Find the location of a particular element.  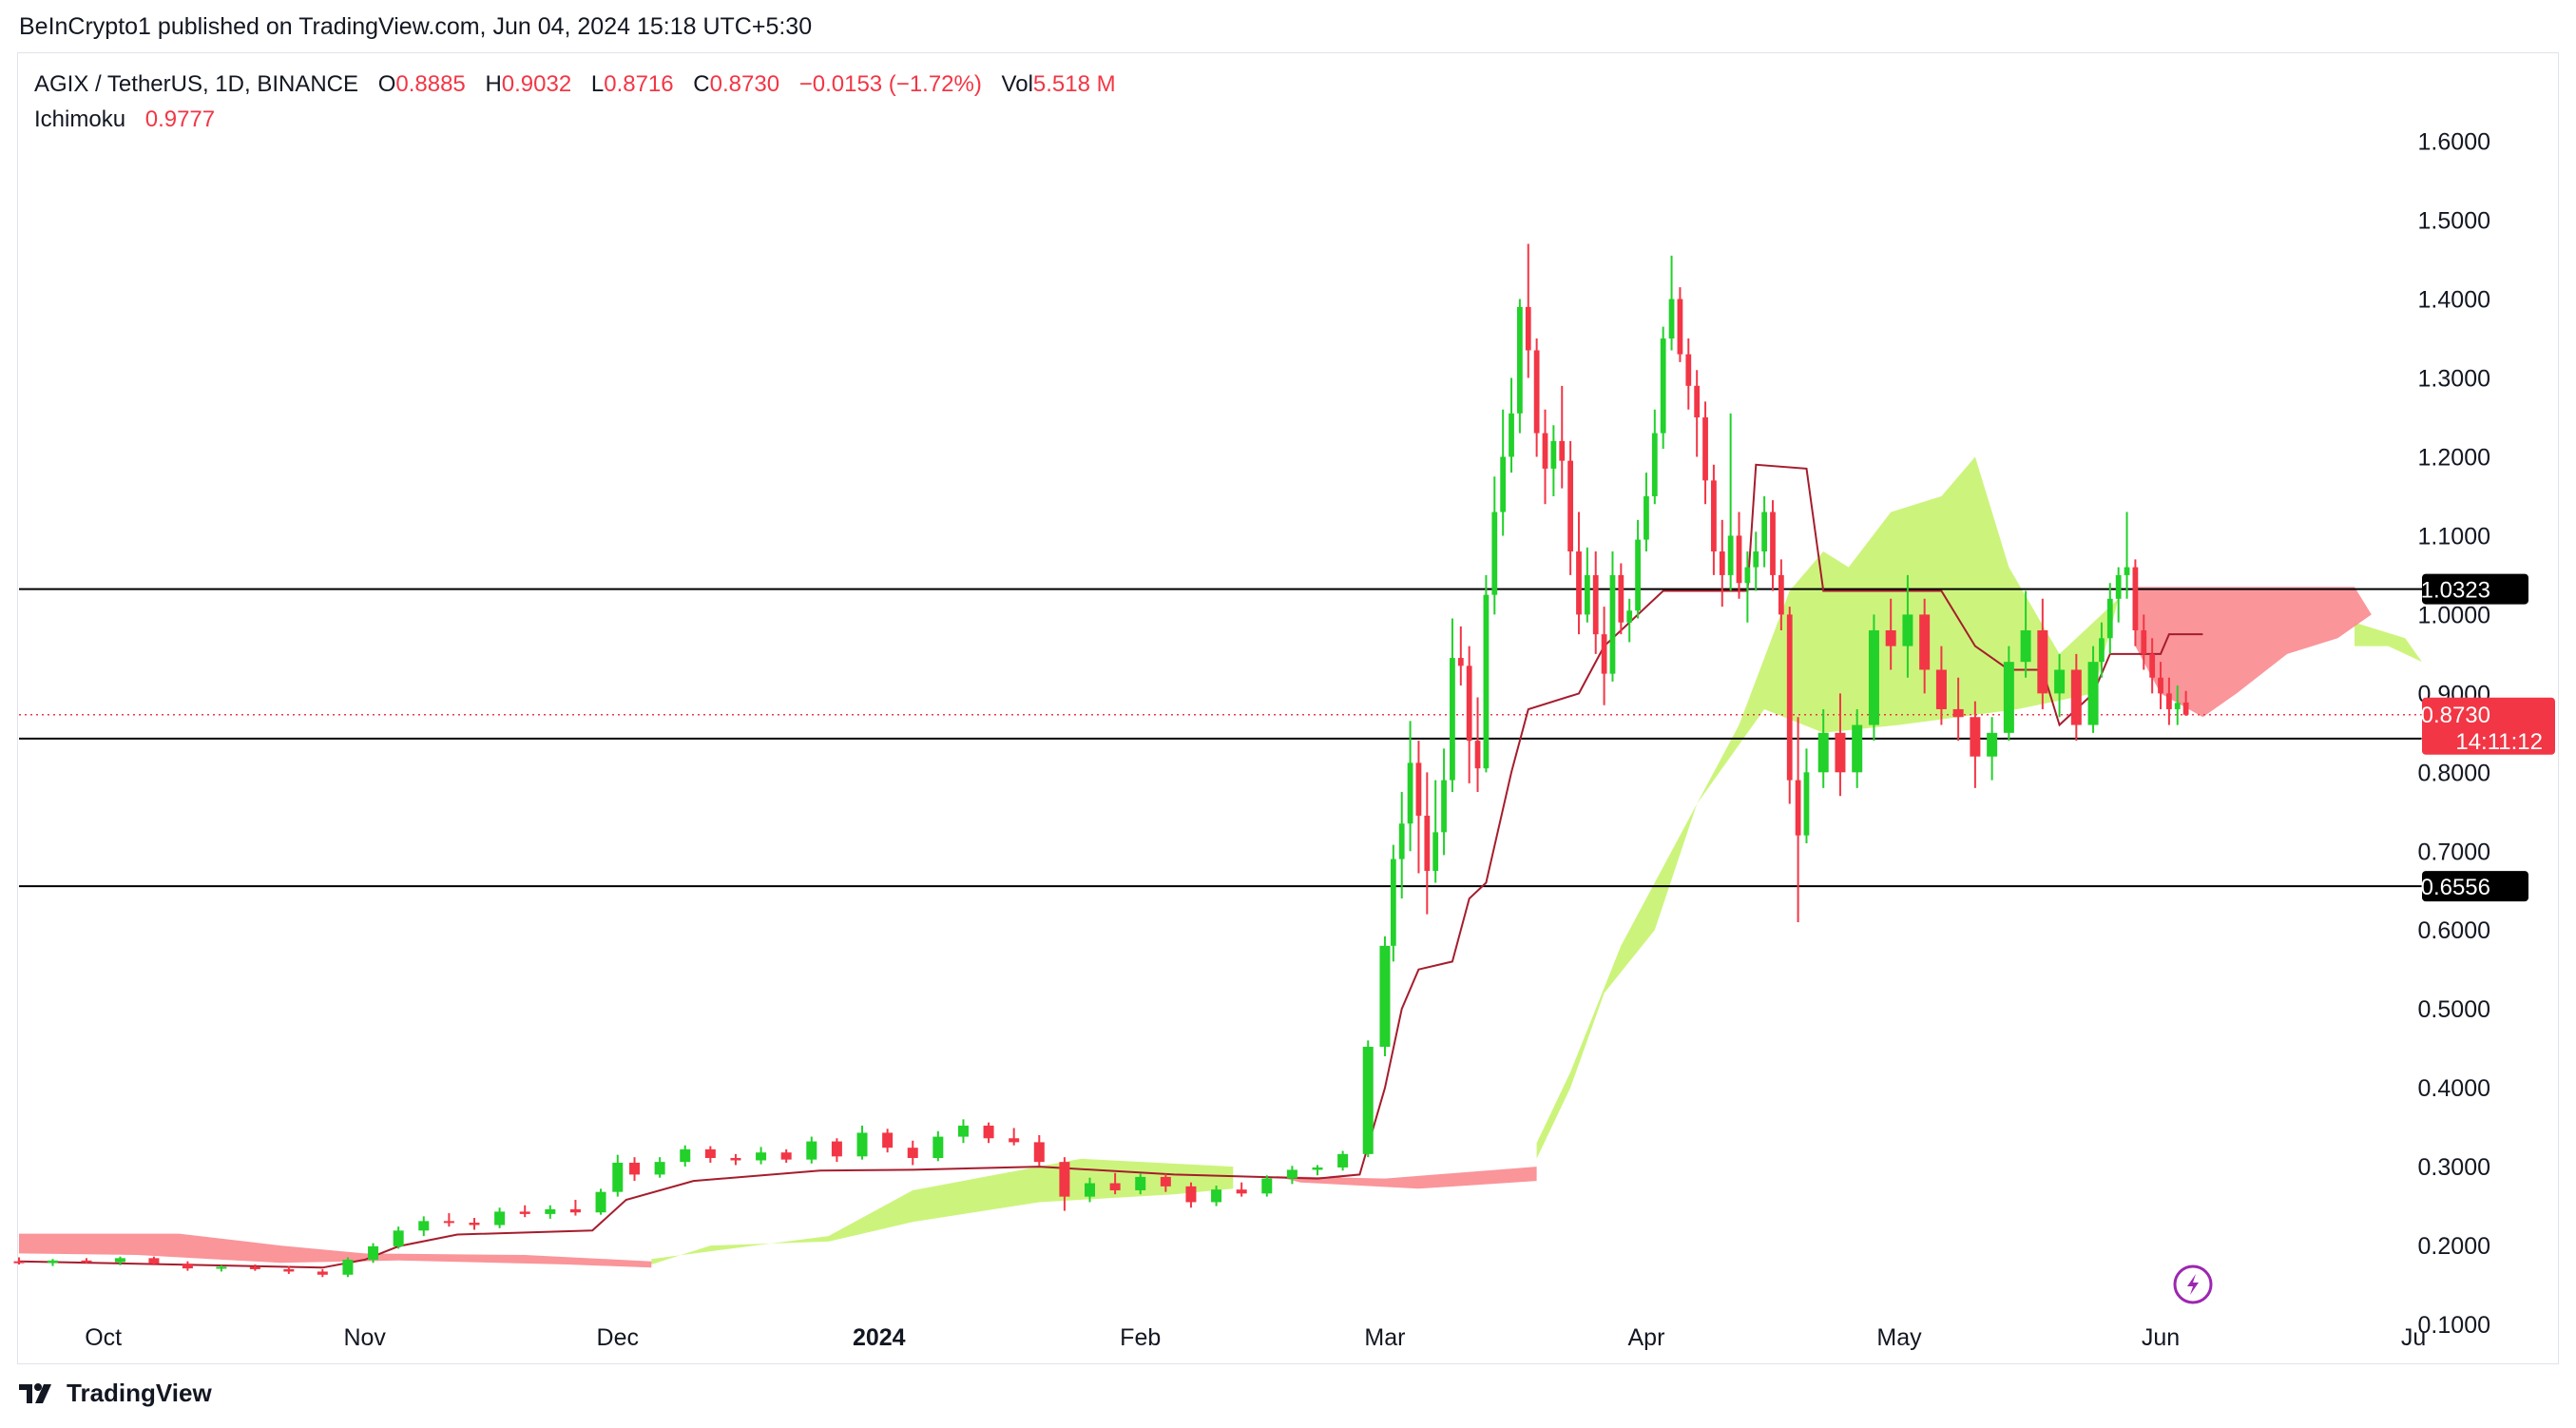

lightning-icon is located at coordinates (2193, 1284).